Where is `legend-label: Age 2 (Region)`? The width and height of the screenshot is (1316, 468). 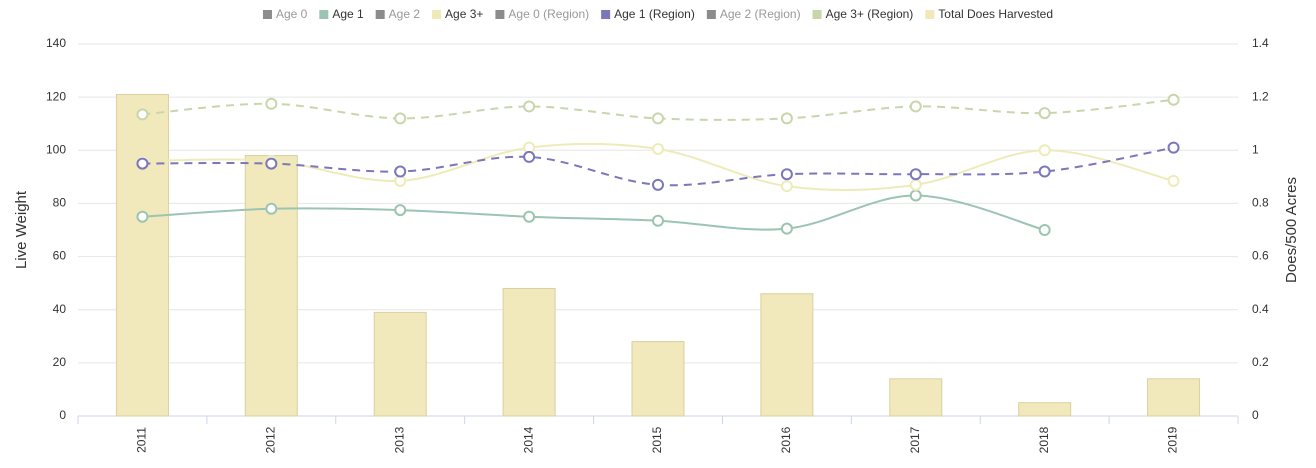
legend-label: Age 2 (Region) is located at coordinates (760, 14).